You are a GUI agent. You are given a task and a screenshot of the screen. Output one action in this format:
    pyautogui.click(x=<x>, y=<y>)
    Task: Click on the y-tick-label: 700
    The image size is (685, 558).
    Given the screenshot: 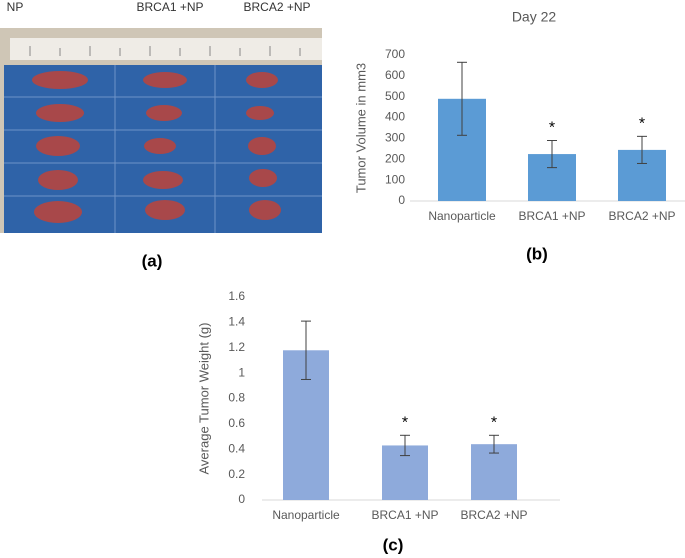 What is the action you would take?
    pyautogui.click(x=395, y=54)
    